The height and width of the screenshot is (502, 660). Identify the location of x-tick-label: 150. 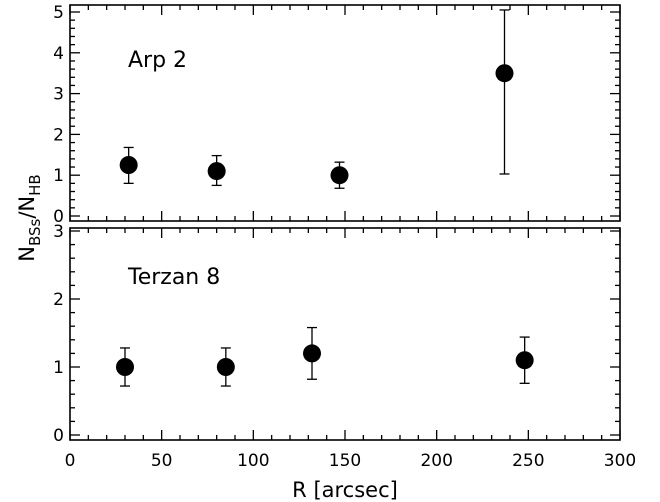
(345, 461).